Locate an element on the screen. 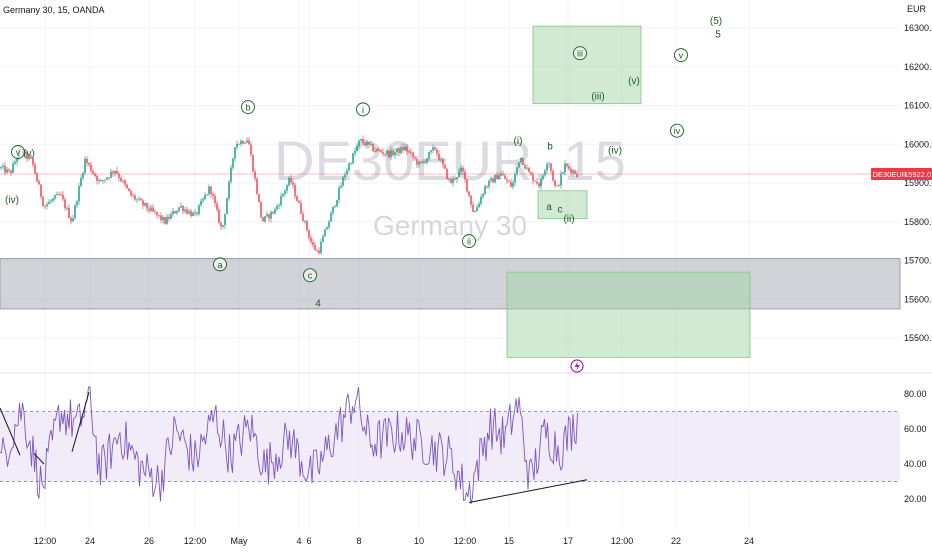 The height and width of the screenshot is (555, 932). svg-text: a is located at coordinates (549, 207).